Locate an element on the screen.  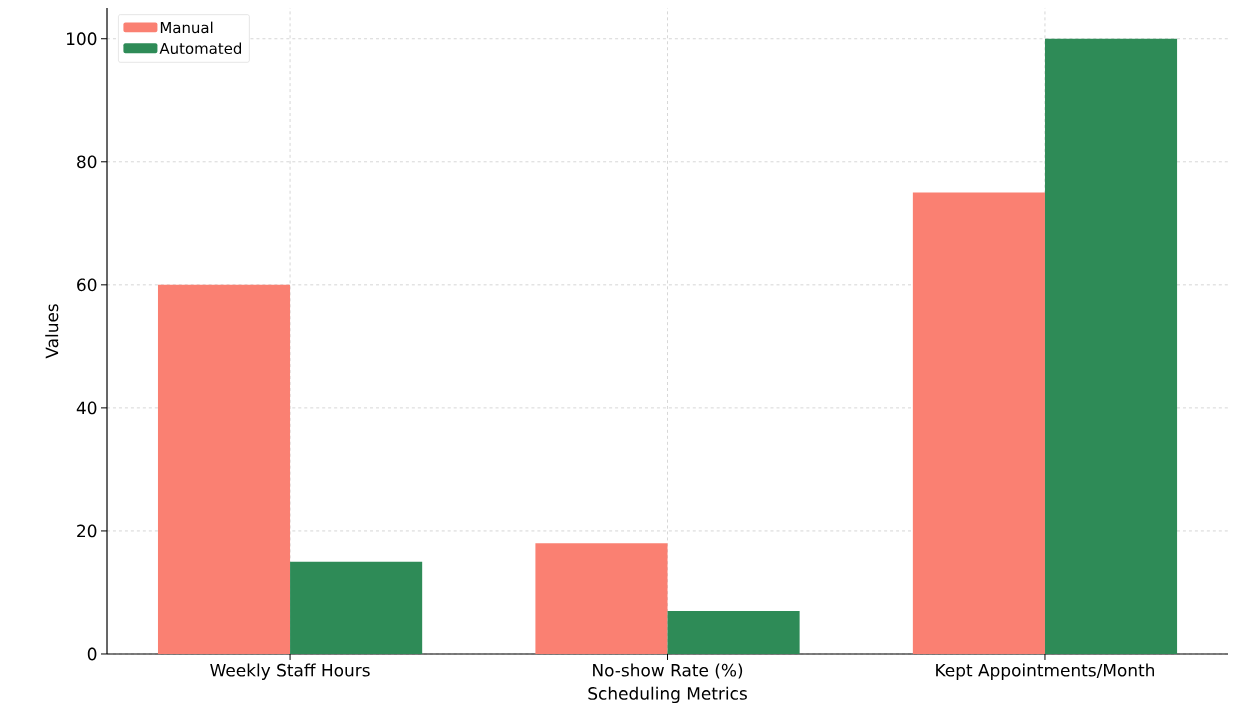
x-tick-label: No-show Rate (%) is located at coordinates (668, 671).